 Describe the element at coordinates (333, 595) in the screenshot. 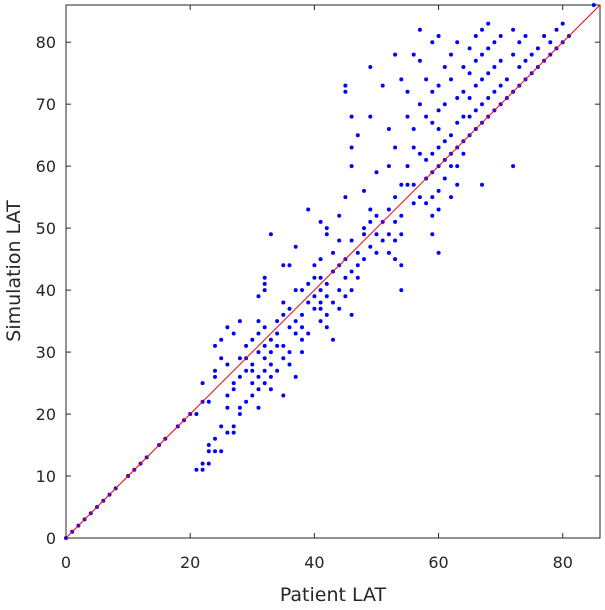

I see `x-axis-label: Patient LAT` at that location.